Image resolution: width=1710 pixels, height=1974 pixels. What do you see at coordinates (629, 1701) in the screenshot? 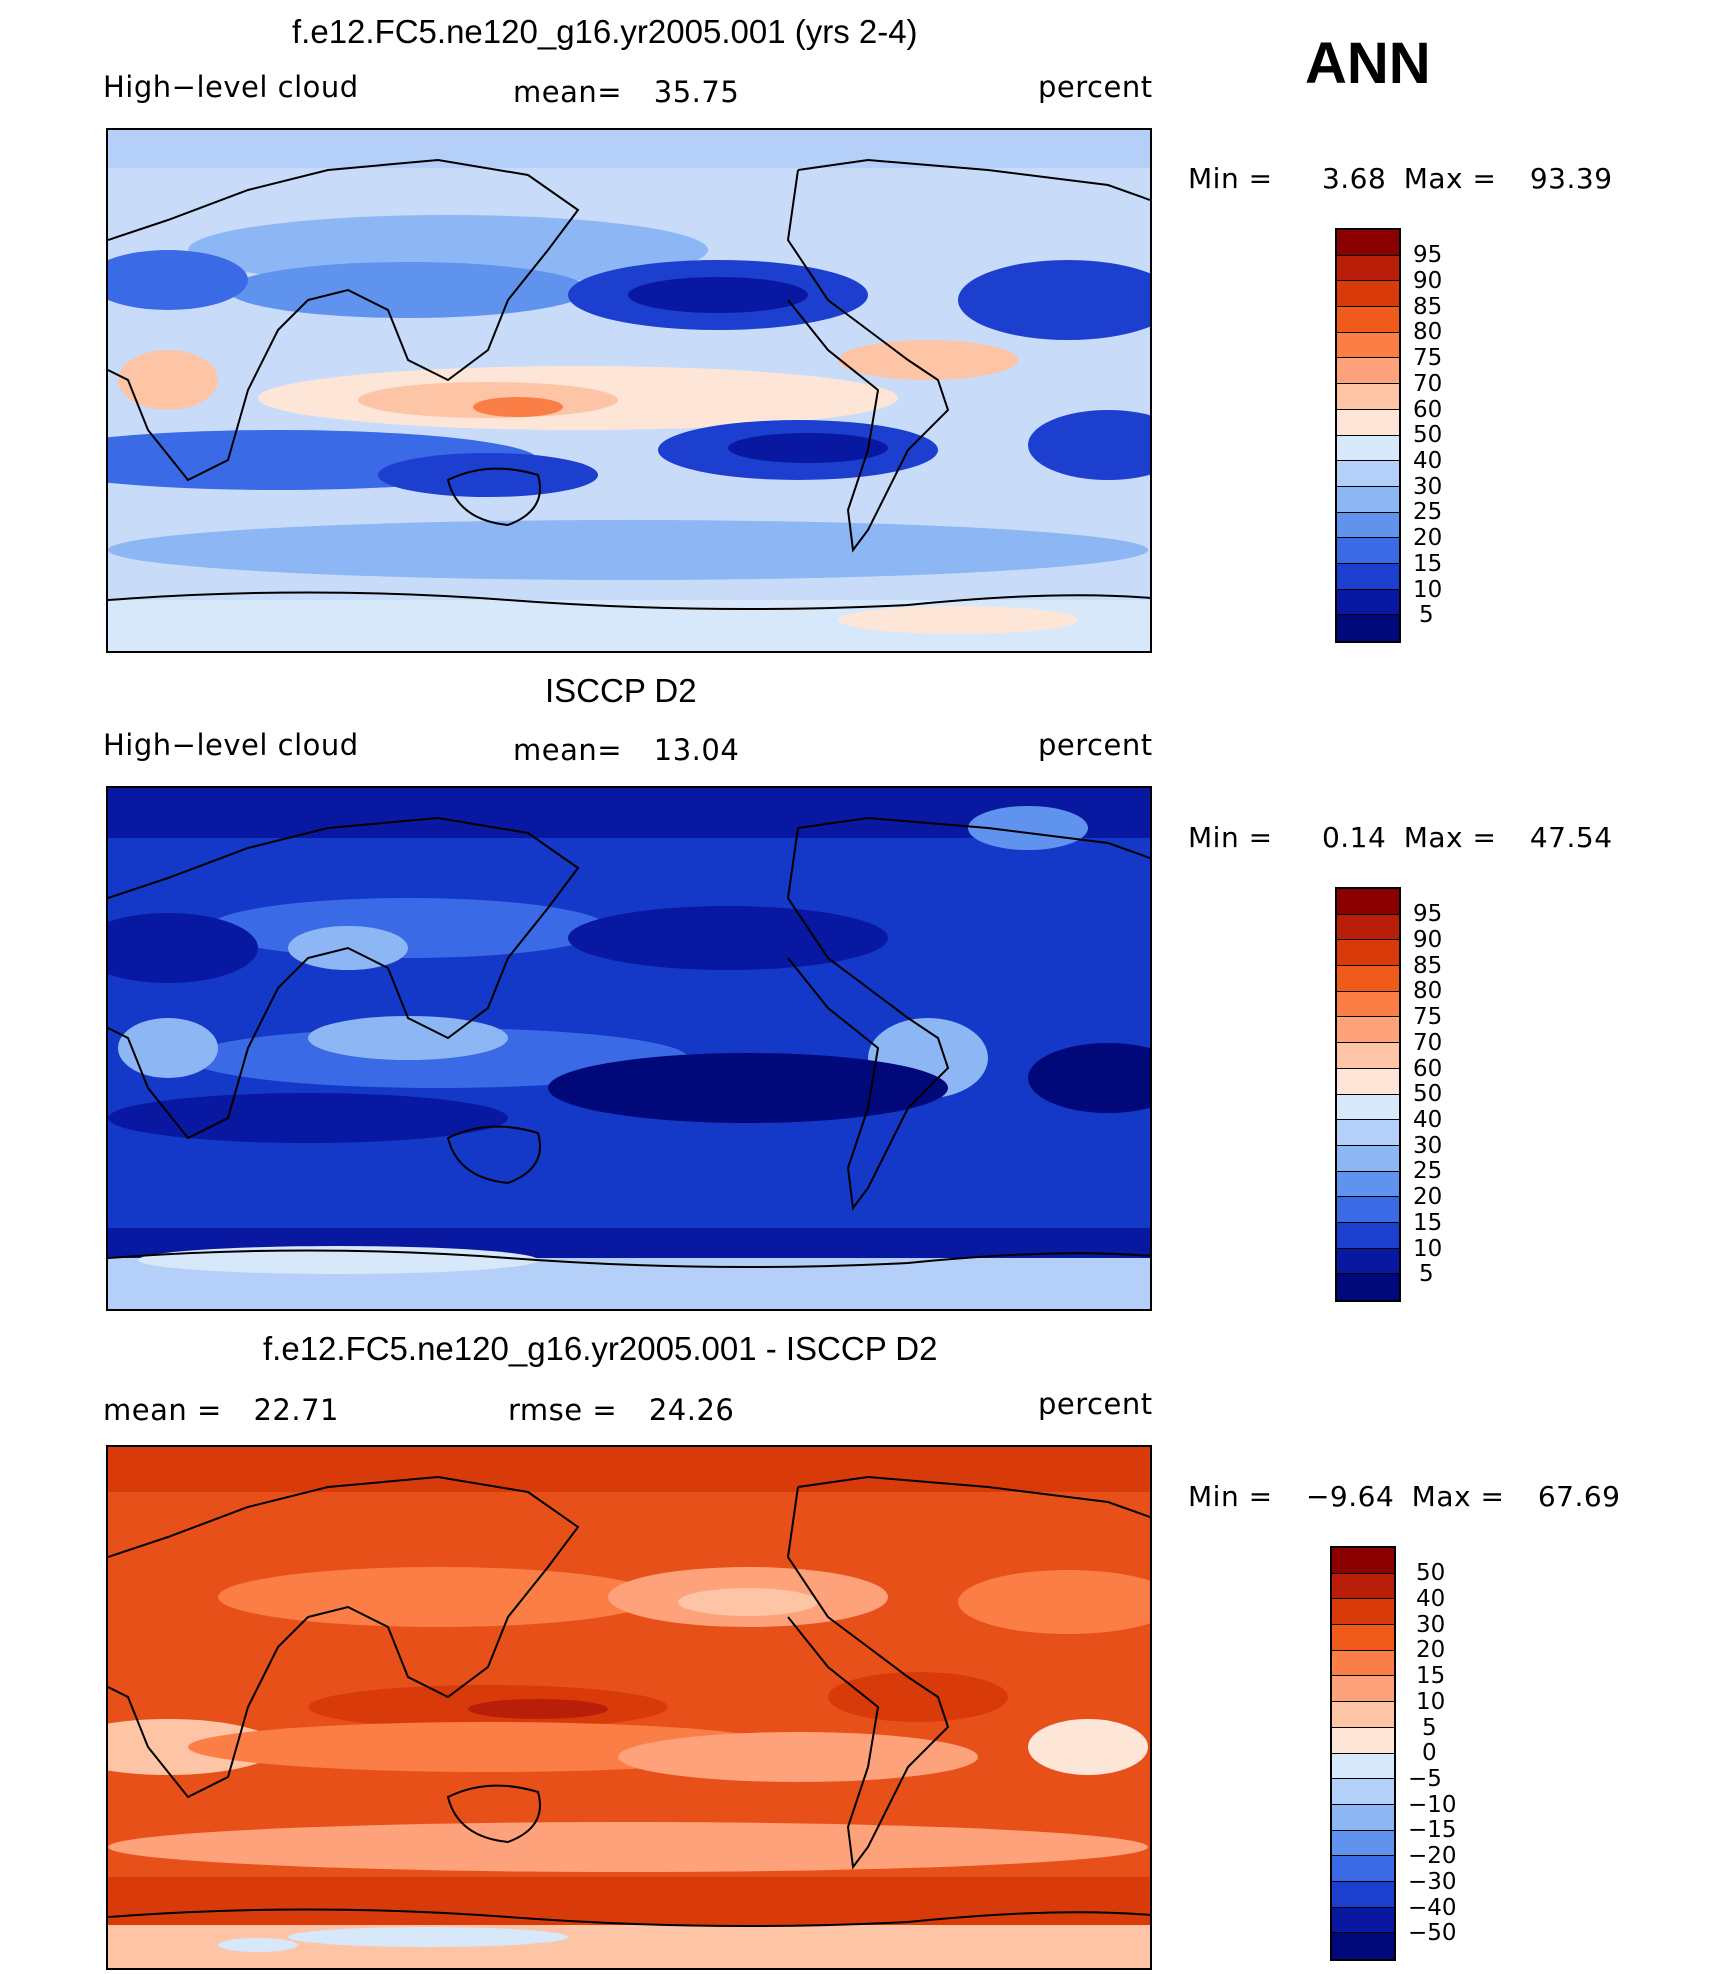
I see `panel3-coastlines` at bounding box center [629, 1701].